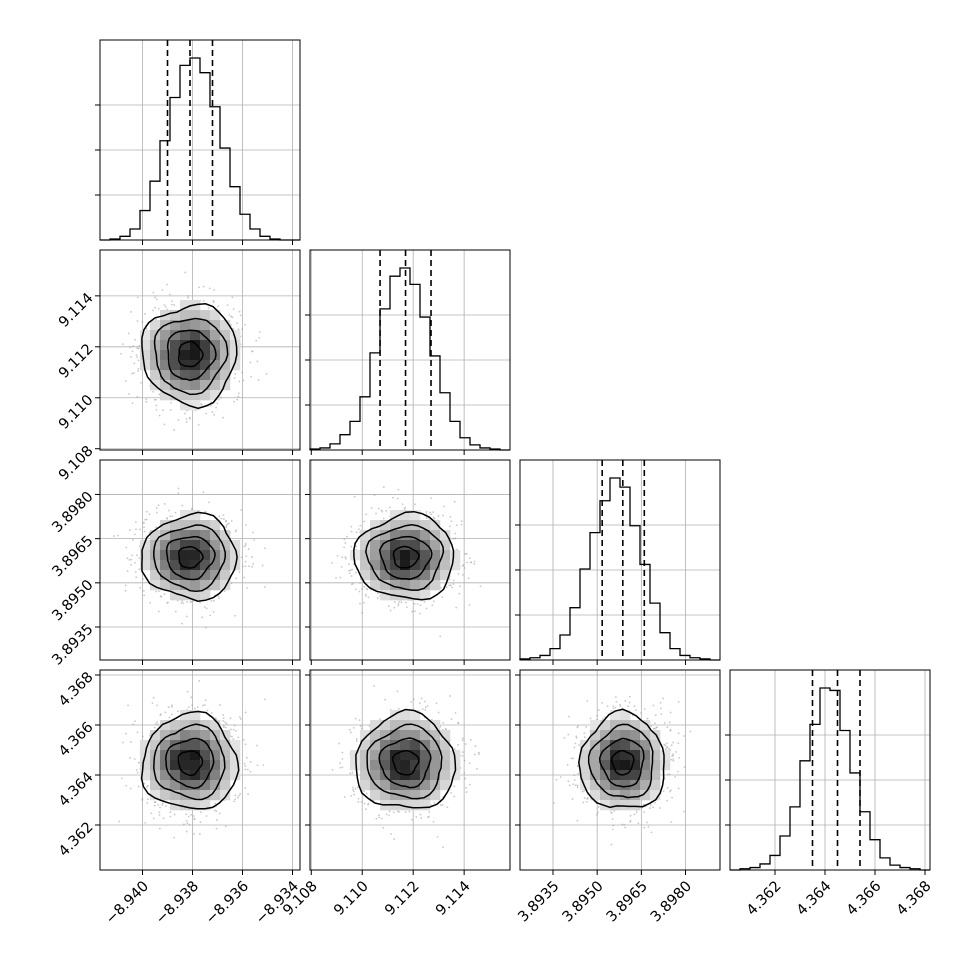 Image resolution: width=970 pixels, height=970 pixels. What do you see at coordinates (76, 361) in the screenshot?
I see `y-tick-label: 9.112` at bounding box center [76, 361].